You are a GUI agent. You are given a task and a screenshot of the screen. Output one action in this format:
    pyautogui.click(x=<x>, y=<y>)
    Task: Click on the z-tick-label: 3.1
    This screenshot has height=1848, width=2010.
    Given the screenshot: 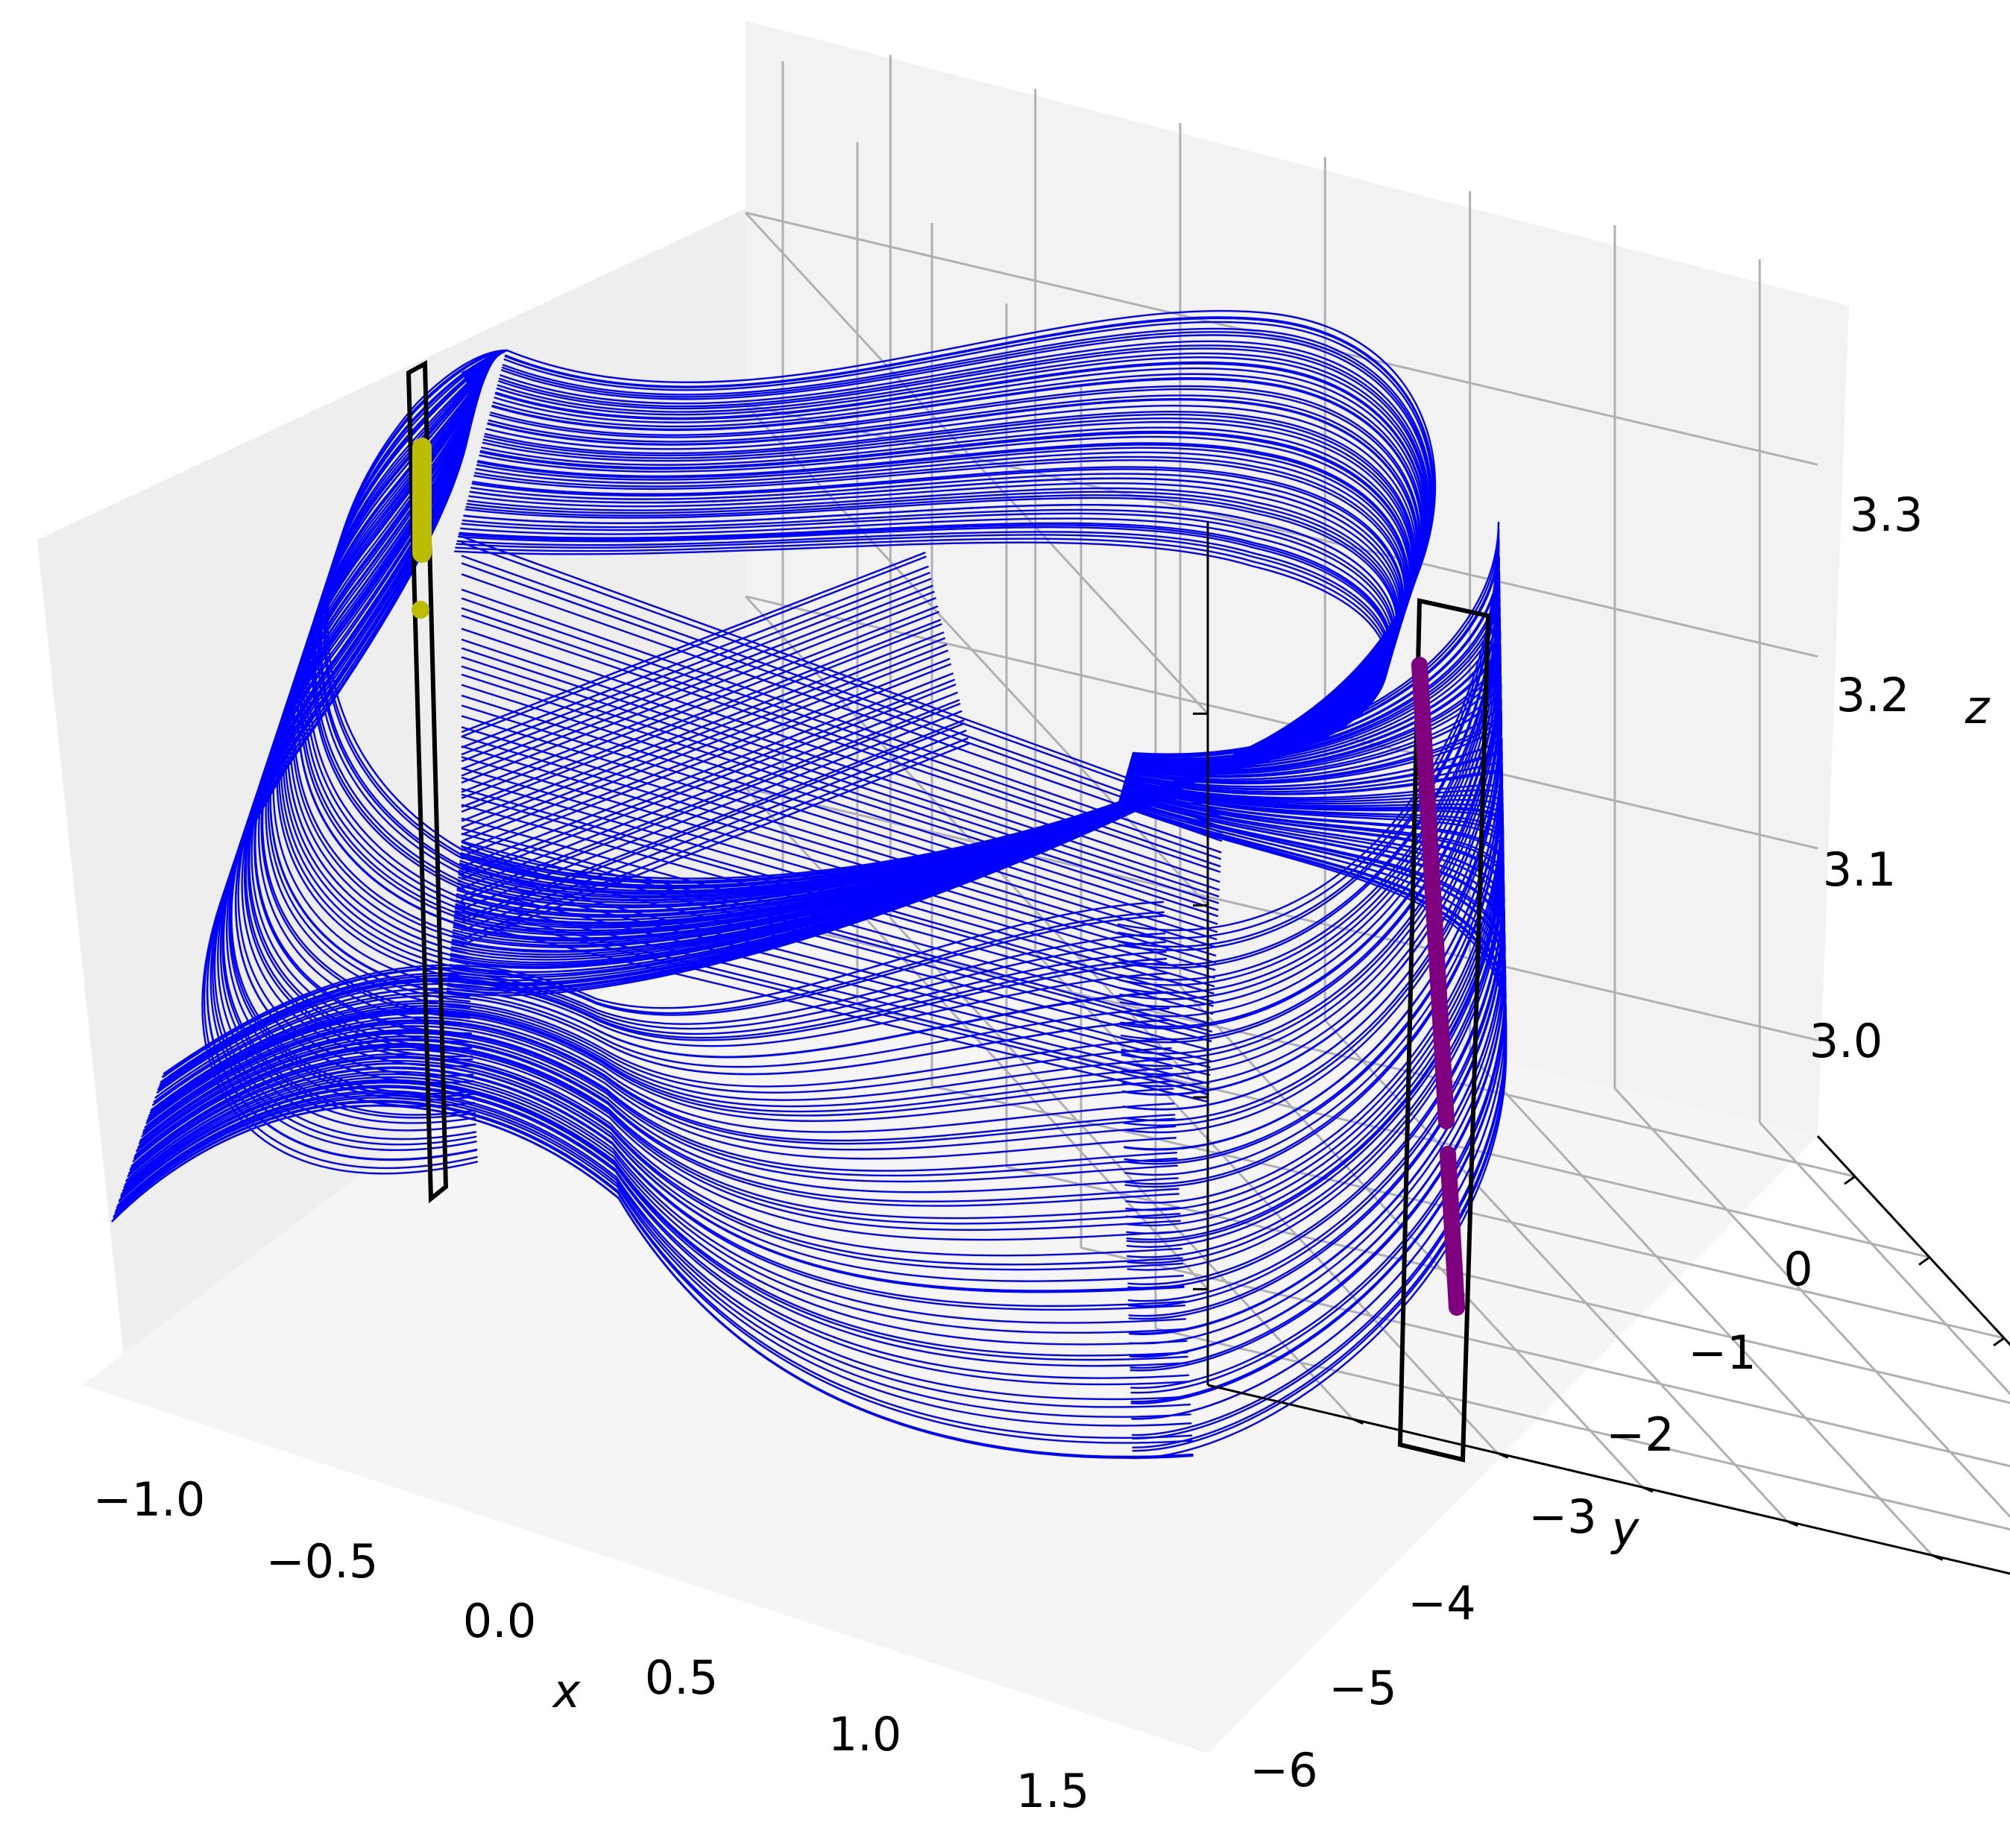 What is the action you would take?
    pyautogui.click(x=1860, y=869)
    